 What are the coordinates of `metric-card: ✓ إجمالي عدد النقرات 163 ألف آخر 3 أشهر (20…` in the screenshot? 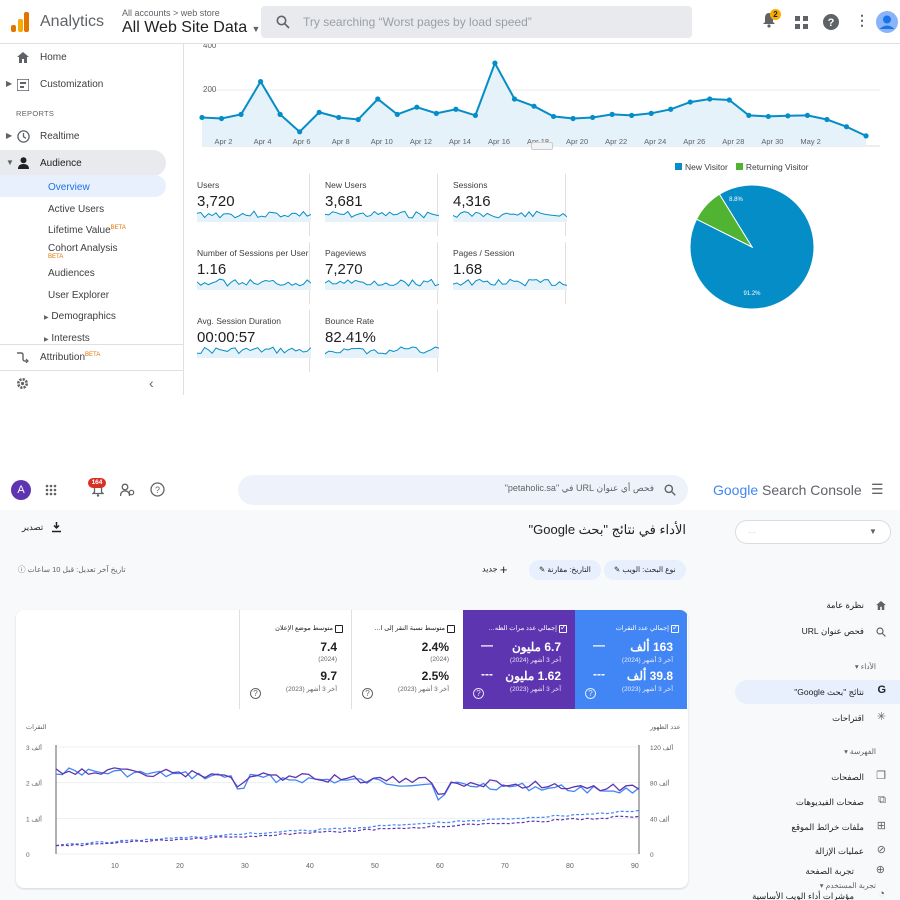 It's located at (631, 659).